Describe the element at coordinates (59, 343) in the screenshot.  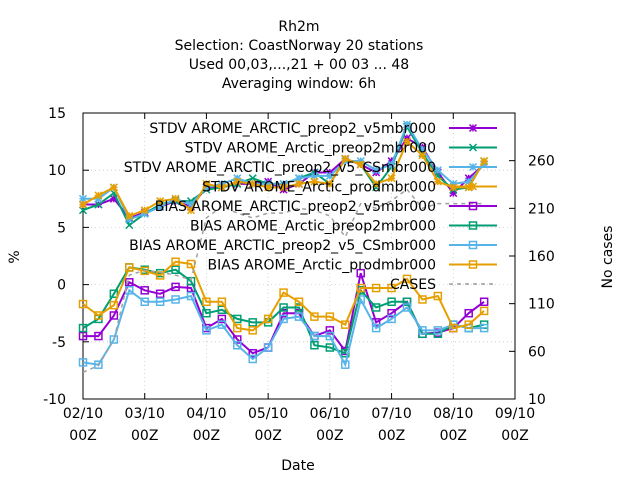
I see `y-tick-label: -5` at that location.